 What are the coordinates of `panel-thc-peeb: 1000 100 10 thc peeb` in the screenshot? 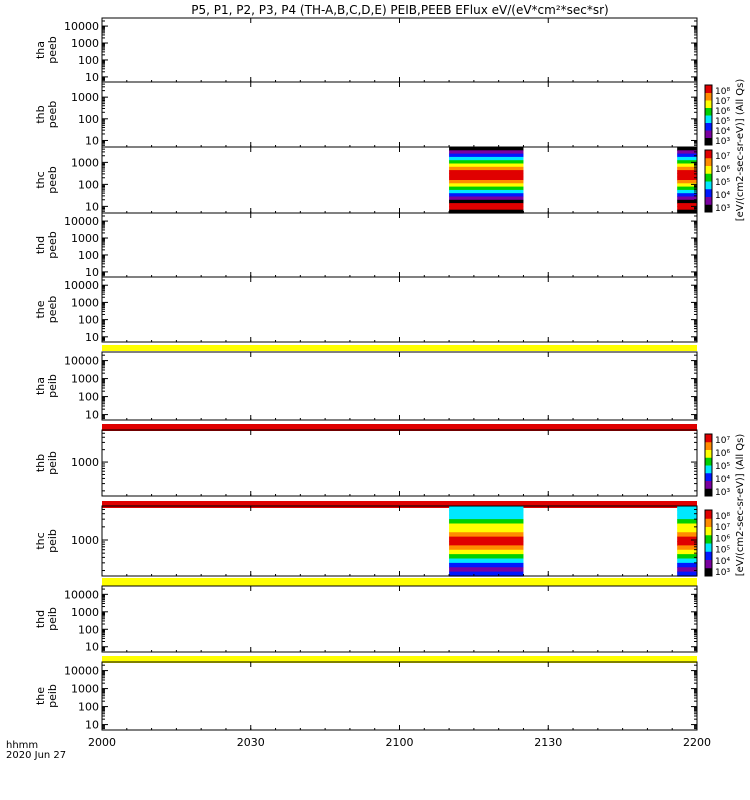 It's located at (366, 180).